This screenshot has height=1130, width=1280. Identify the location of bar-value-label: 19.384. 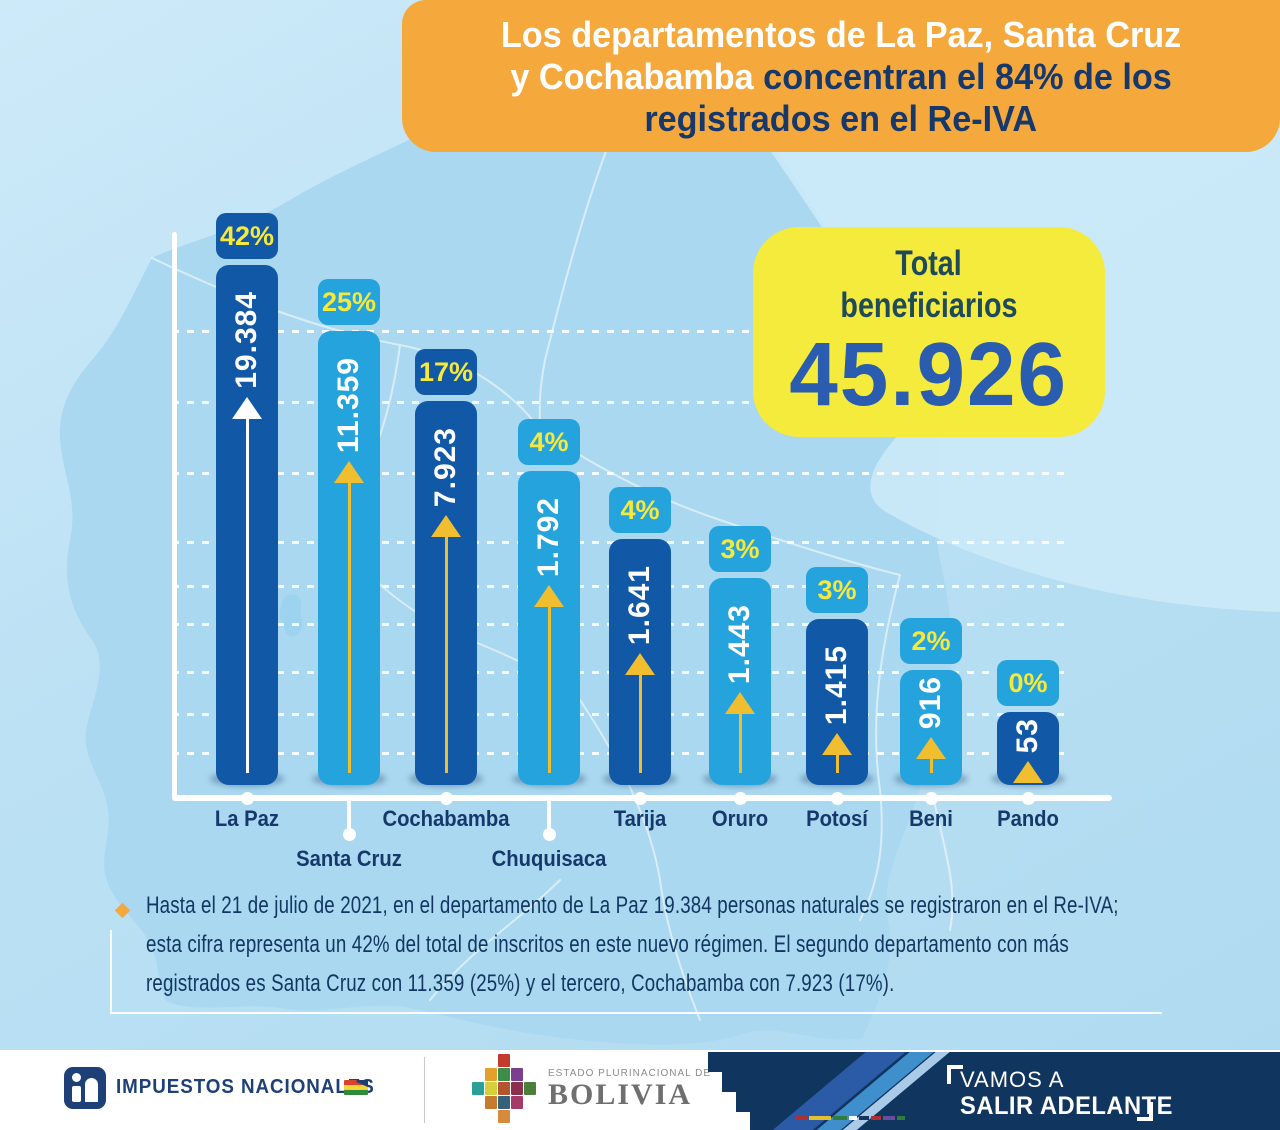
(246, 340).